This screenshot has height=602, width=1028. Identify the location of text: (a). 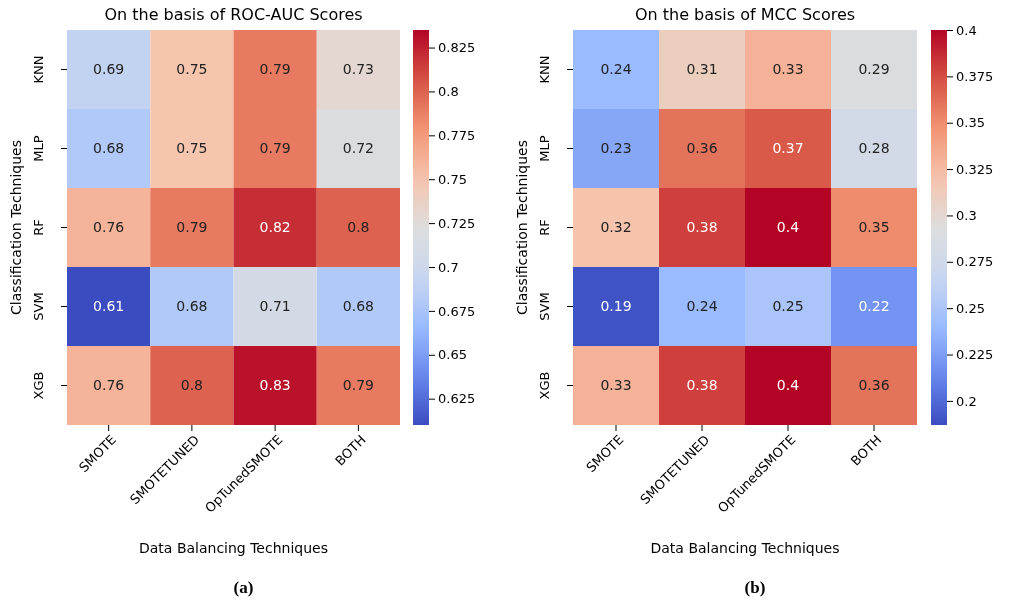
(243, 587).